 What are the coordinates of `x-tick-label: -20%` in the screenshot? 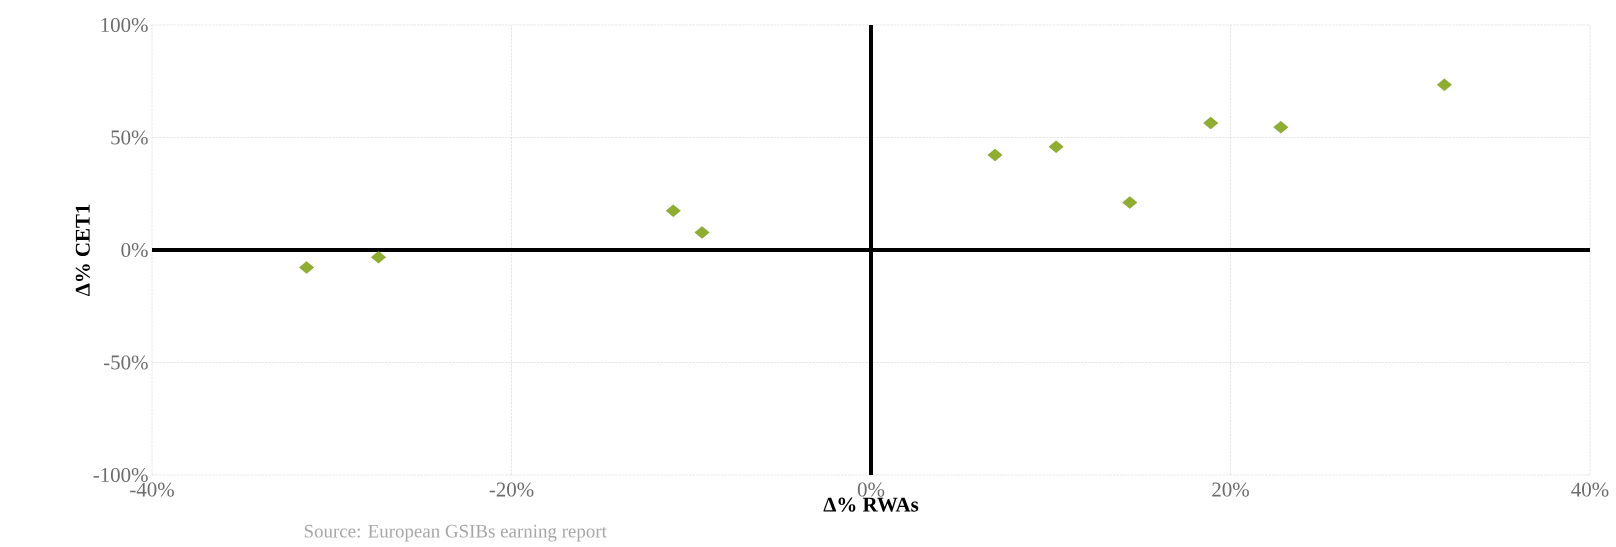 It's located at (511, 489).